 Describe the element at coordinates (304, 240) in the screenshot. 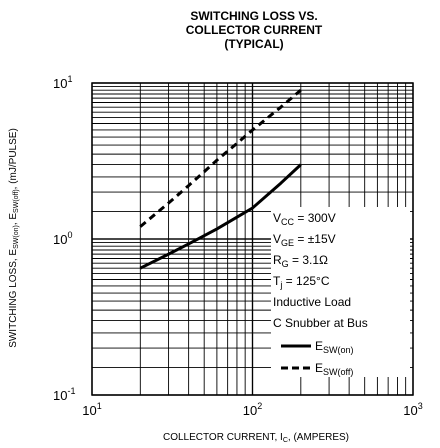

I see `test-condition: VGE = ±15V` at that location.